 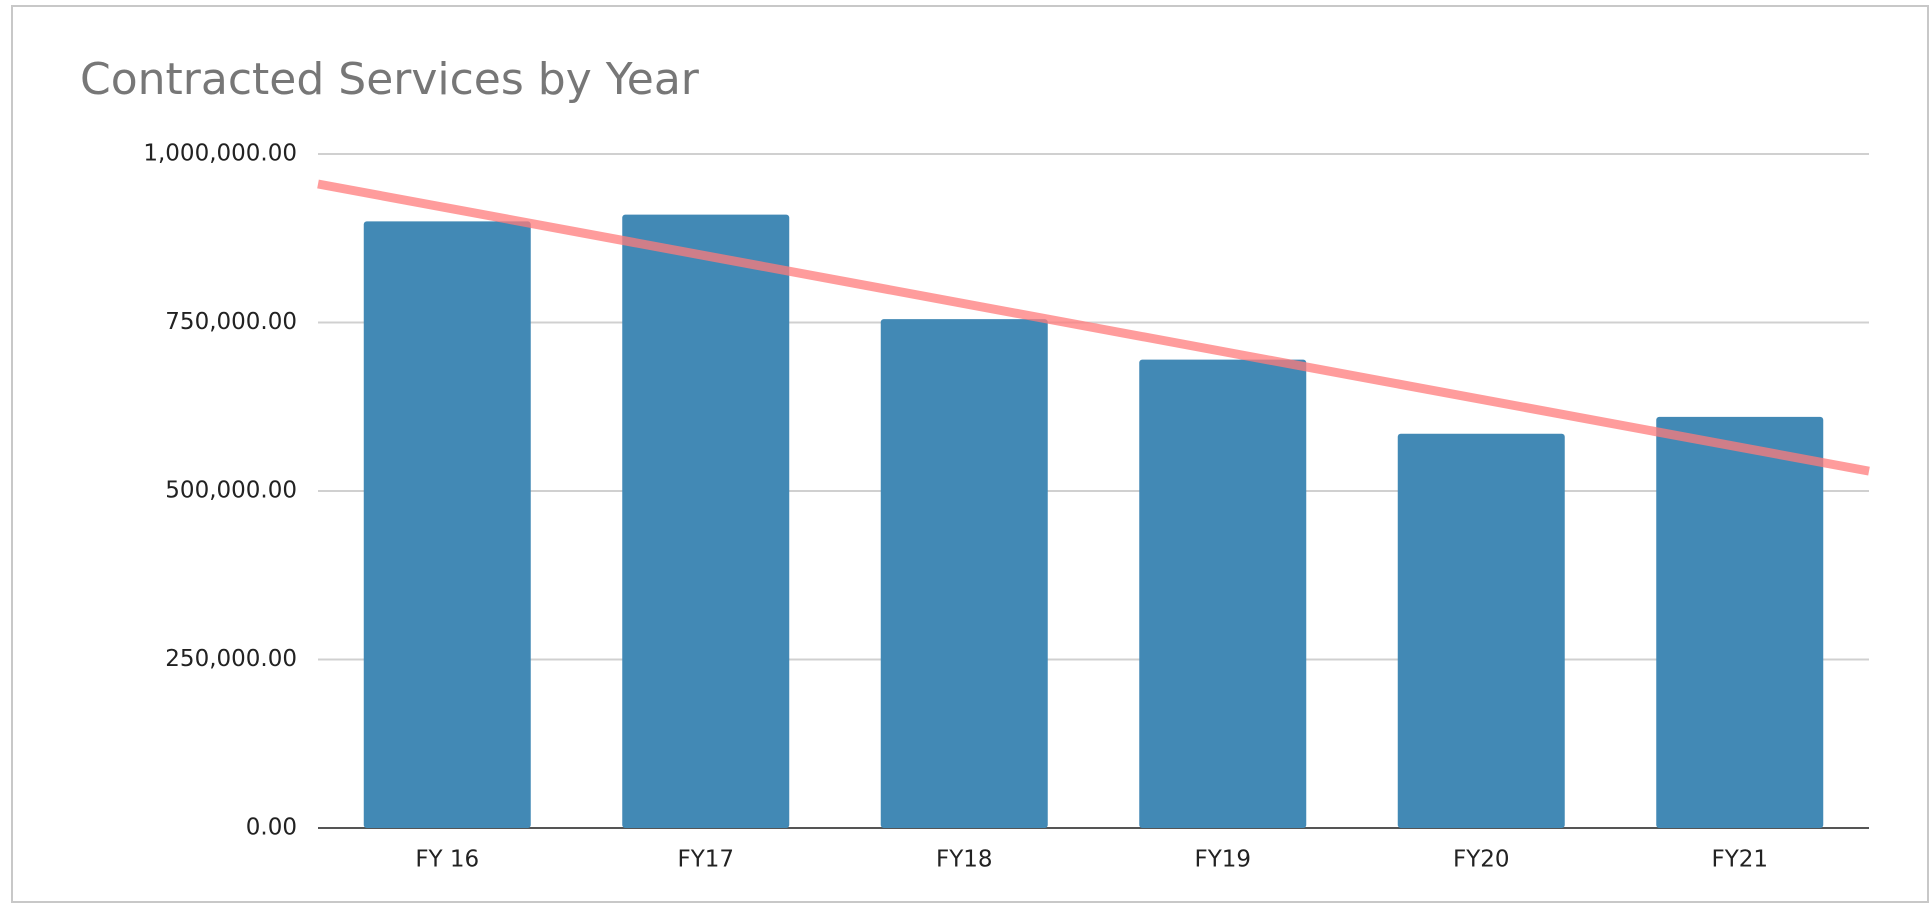 What do you see at coordinates (1481, 860) in the screenshot?
I see `x-tick-label: FY20` at bounding box center [1481, 860].